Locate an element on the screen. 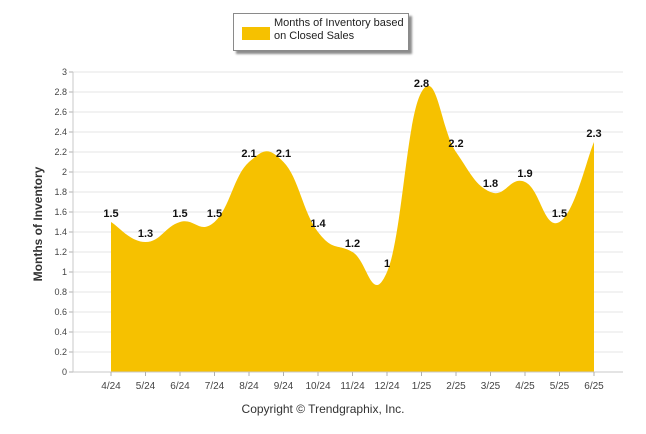  y-tick-label: 1.4 is located at coordinates (60, 232).